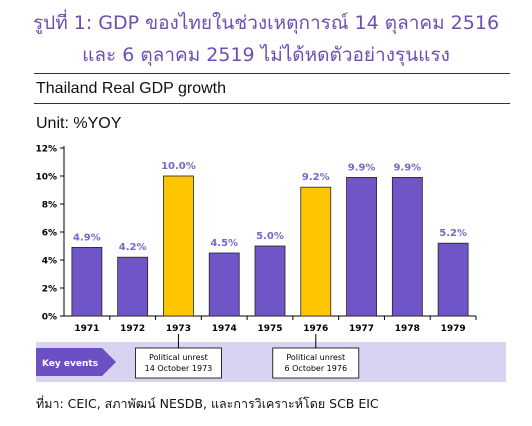 This screenshot has width=532, height=426. Describe the element at coordinates (49, 234) in the screenshot. I see `y-tick-label: 6%` at that location.